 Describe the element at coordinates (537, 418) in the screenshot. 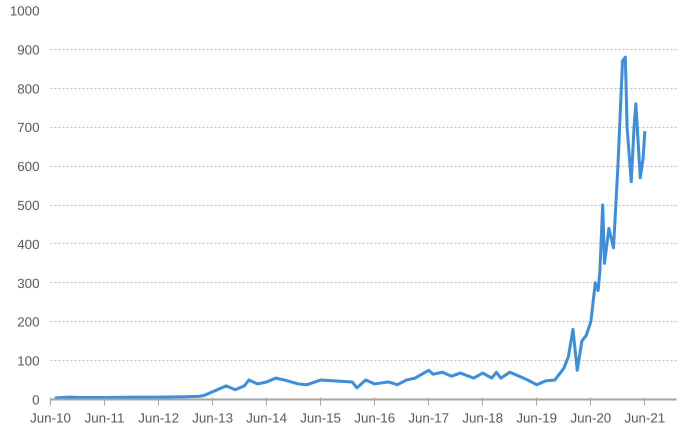

I see `x-tick-label: Jun-19` at that location.